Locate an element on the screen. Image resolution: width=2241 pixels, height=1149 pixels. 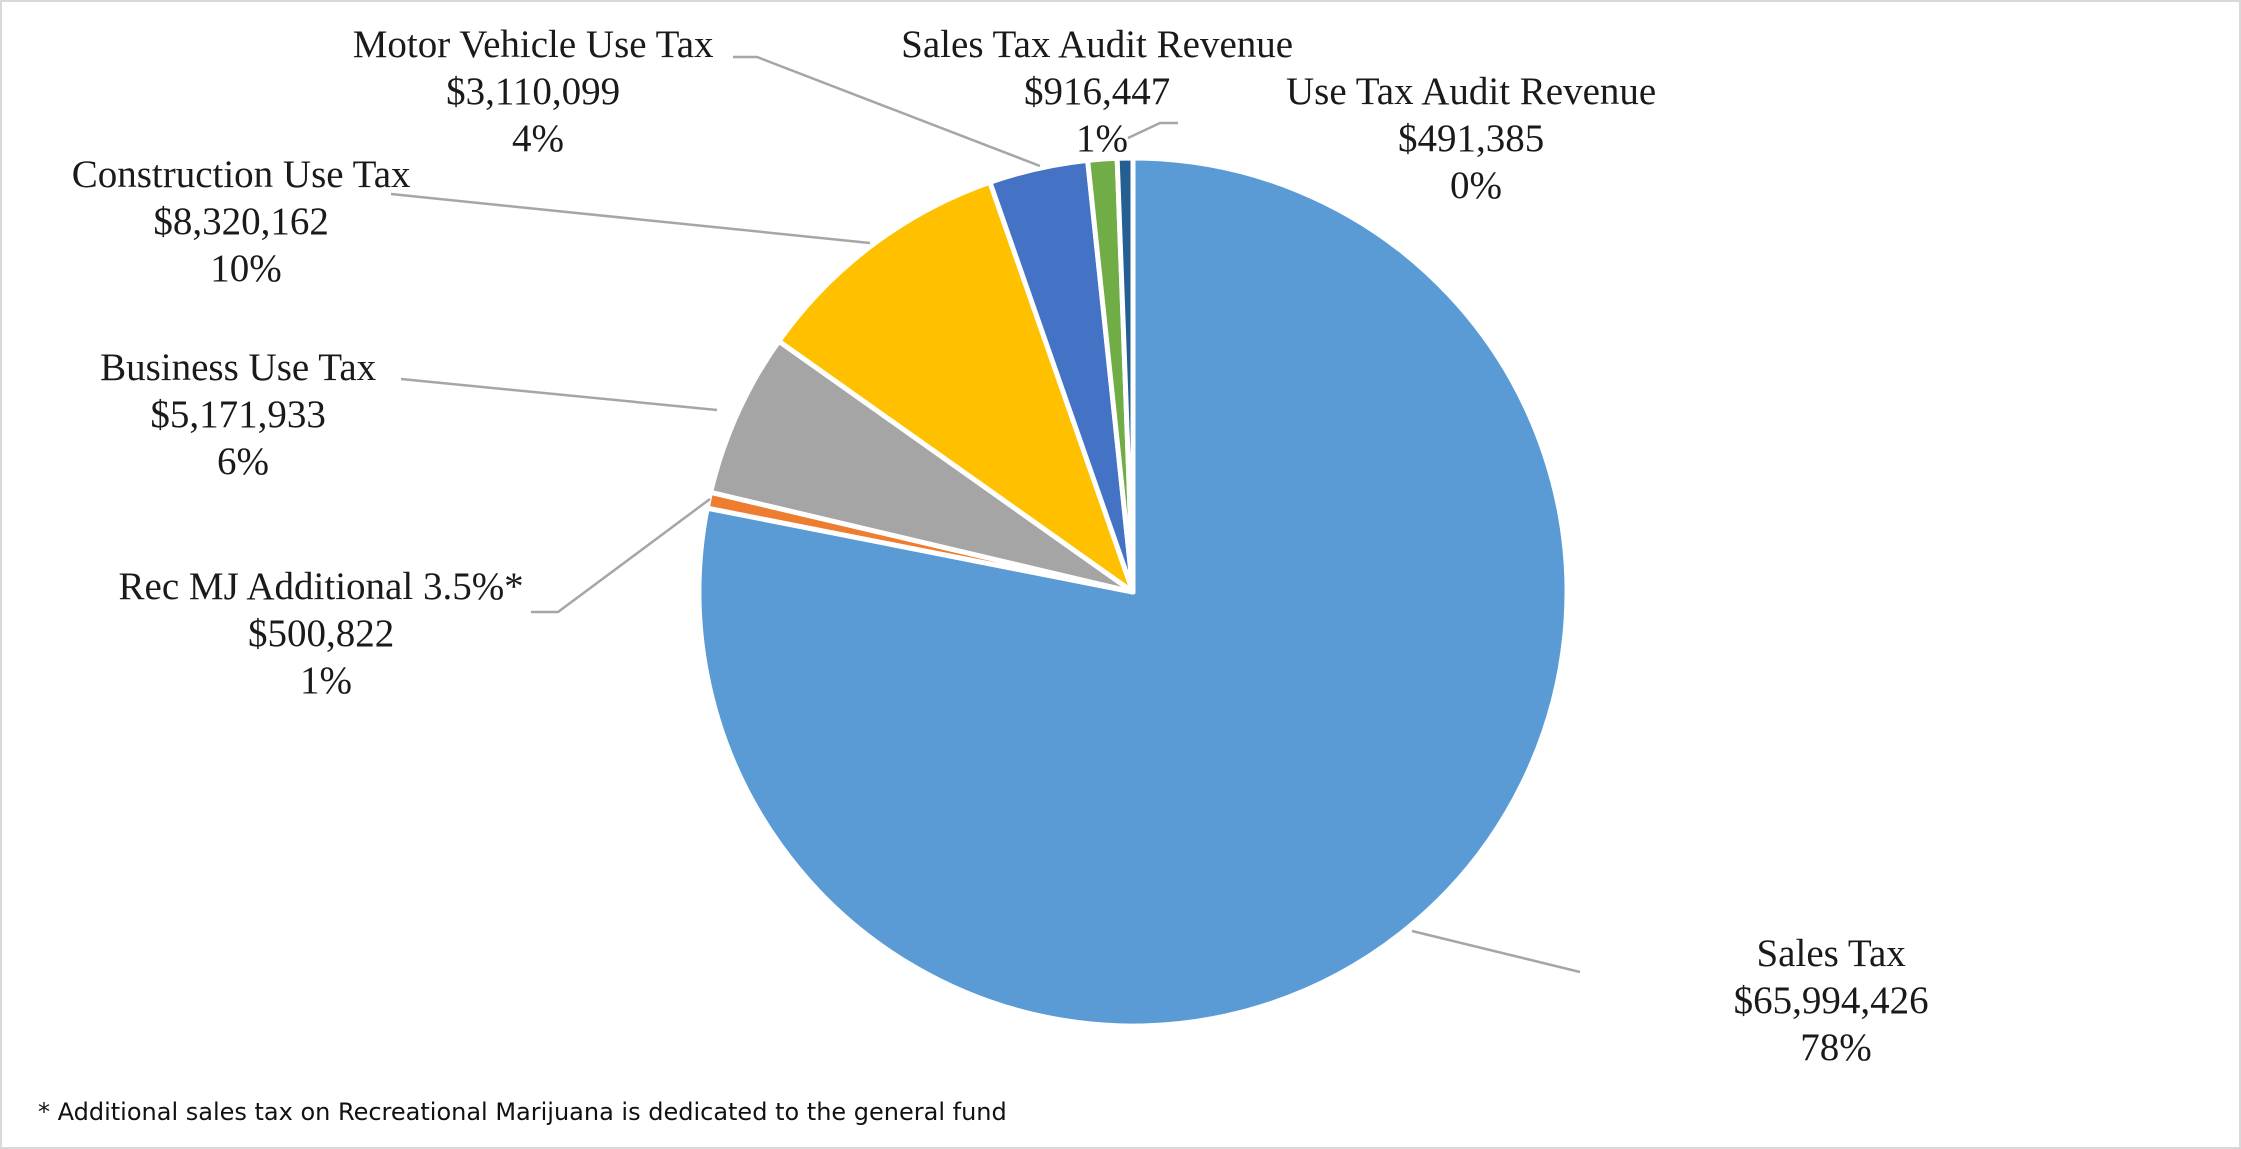
label-sales-tax: Sales Tax $65,994,426 78% is located at coordinates (1836, 1000).